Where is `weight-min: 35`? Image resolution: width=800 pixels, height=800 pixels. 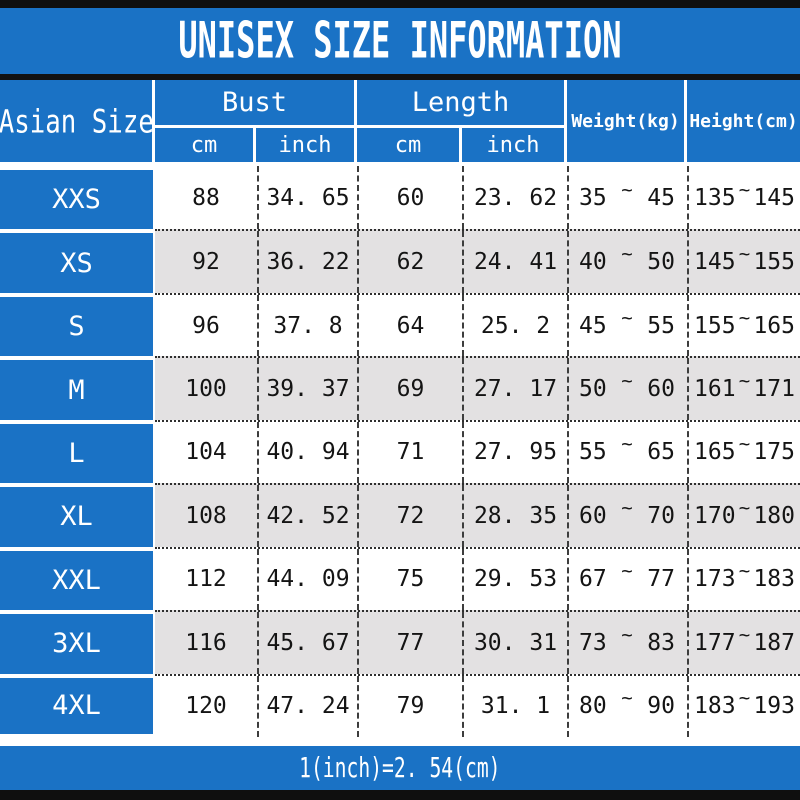
weight-min: 35 is located at coordinates (593, 197).